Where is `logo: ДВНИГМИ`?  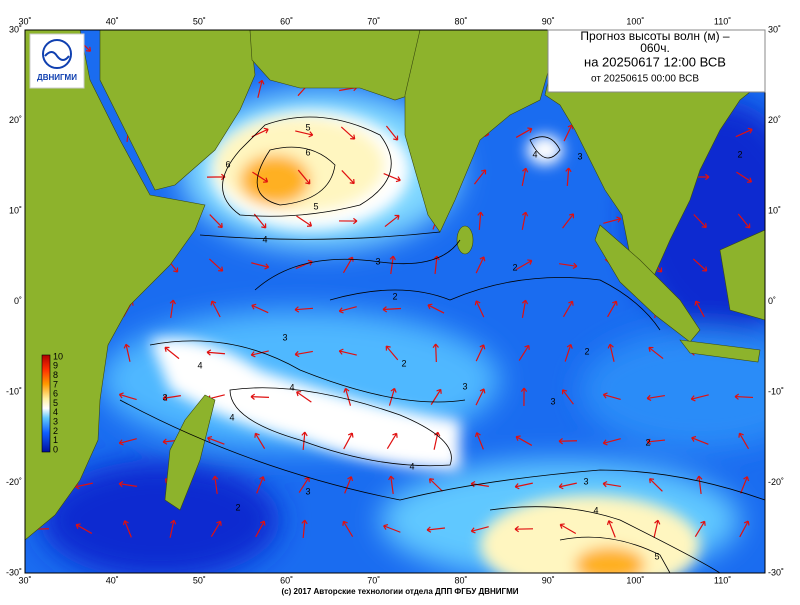 logo: ДВНИГМИ is located at coordinates (57, 61).